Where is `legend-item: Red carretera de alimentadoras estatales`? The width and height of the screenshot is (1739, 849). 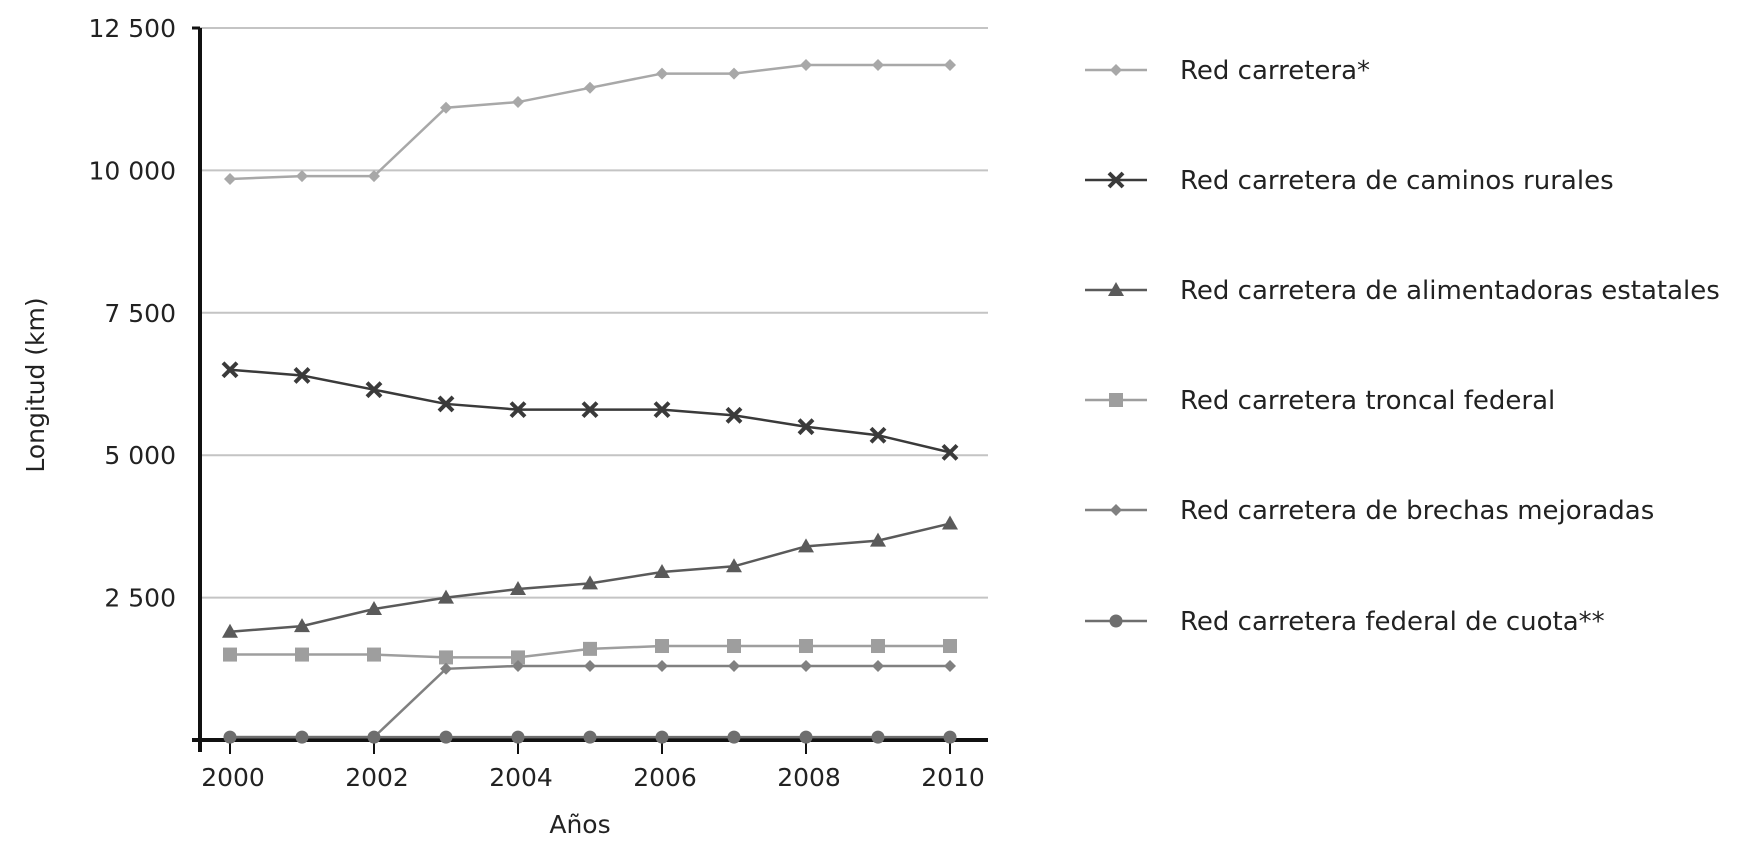
legend-item: Red carretera de alimentadoras estatales is located at coordinates (1402, 291).